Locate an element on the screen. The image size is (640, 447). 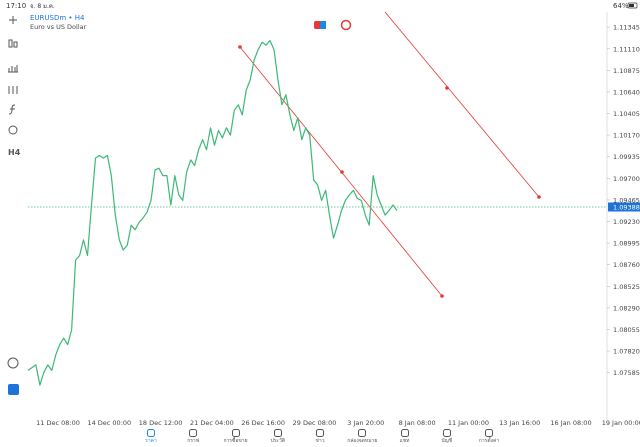
y-tick-label: 1.09700 is located at coordinates (626, 179).